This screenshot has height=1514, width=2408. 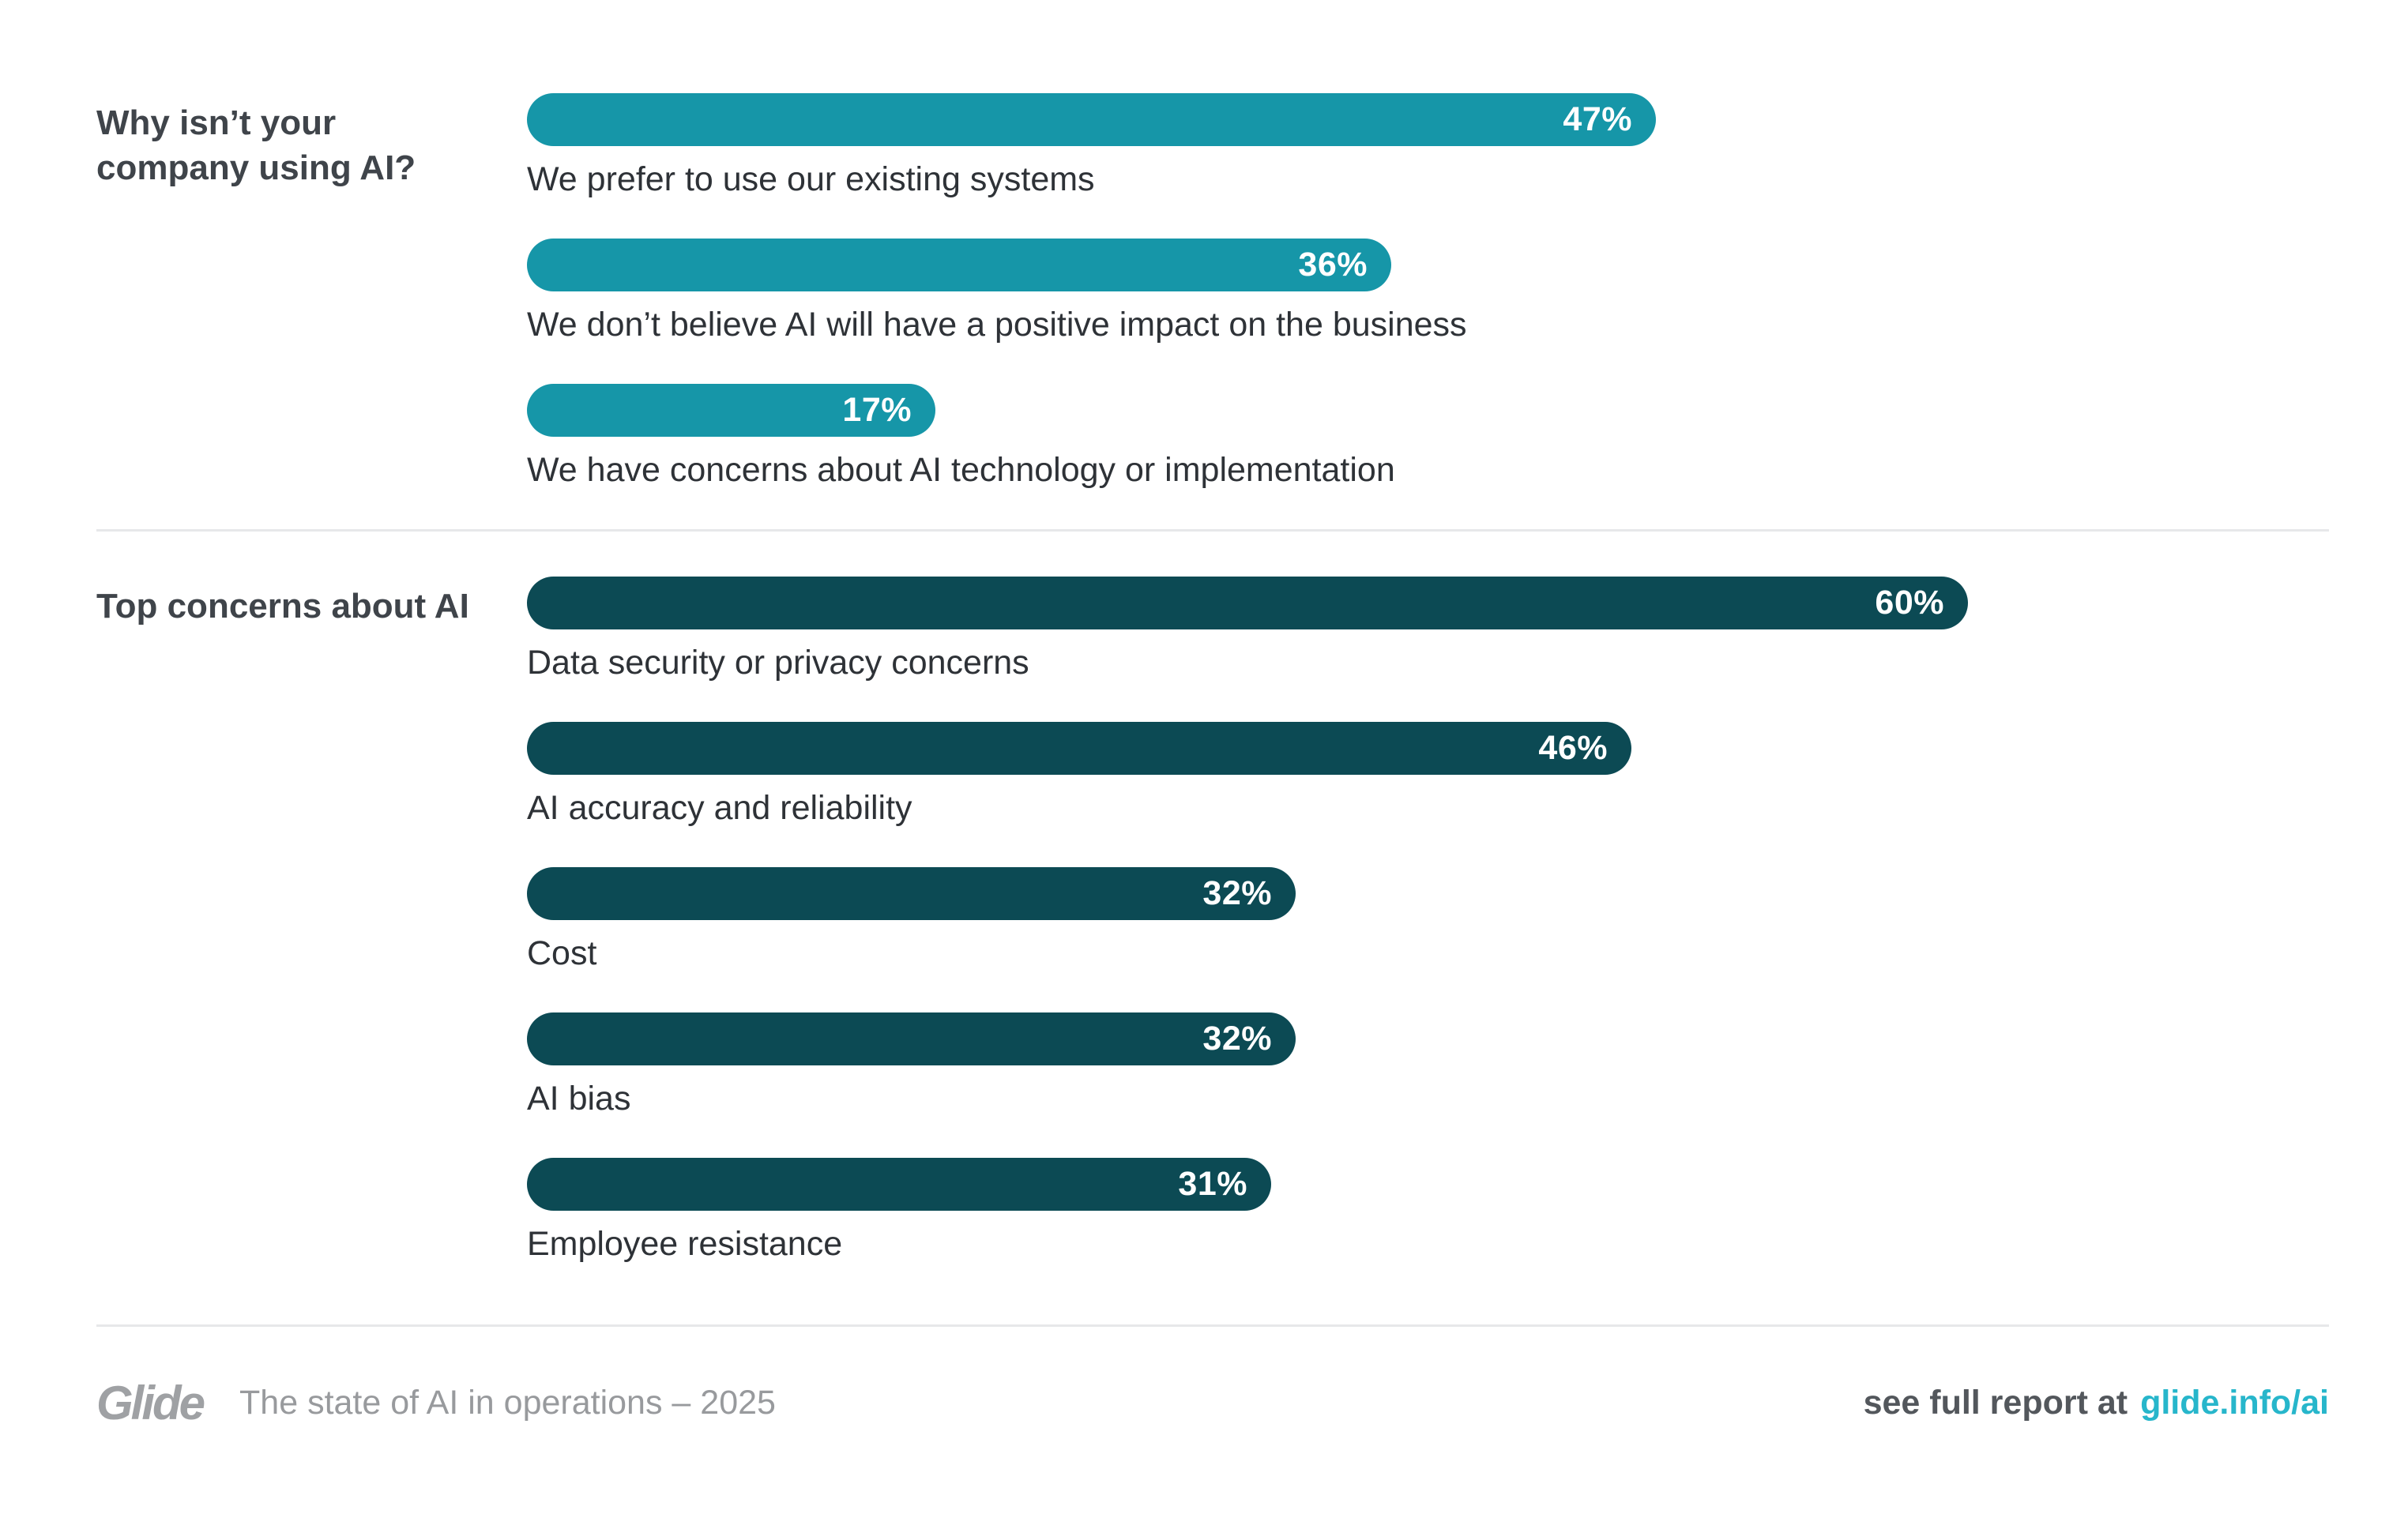 I want to click on glide-logo: Glide, so click(x=150, y=1403).